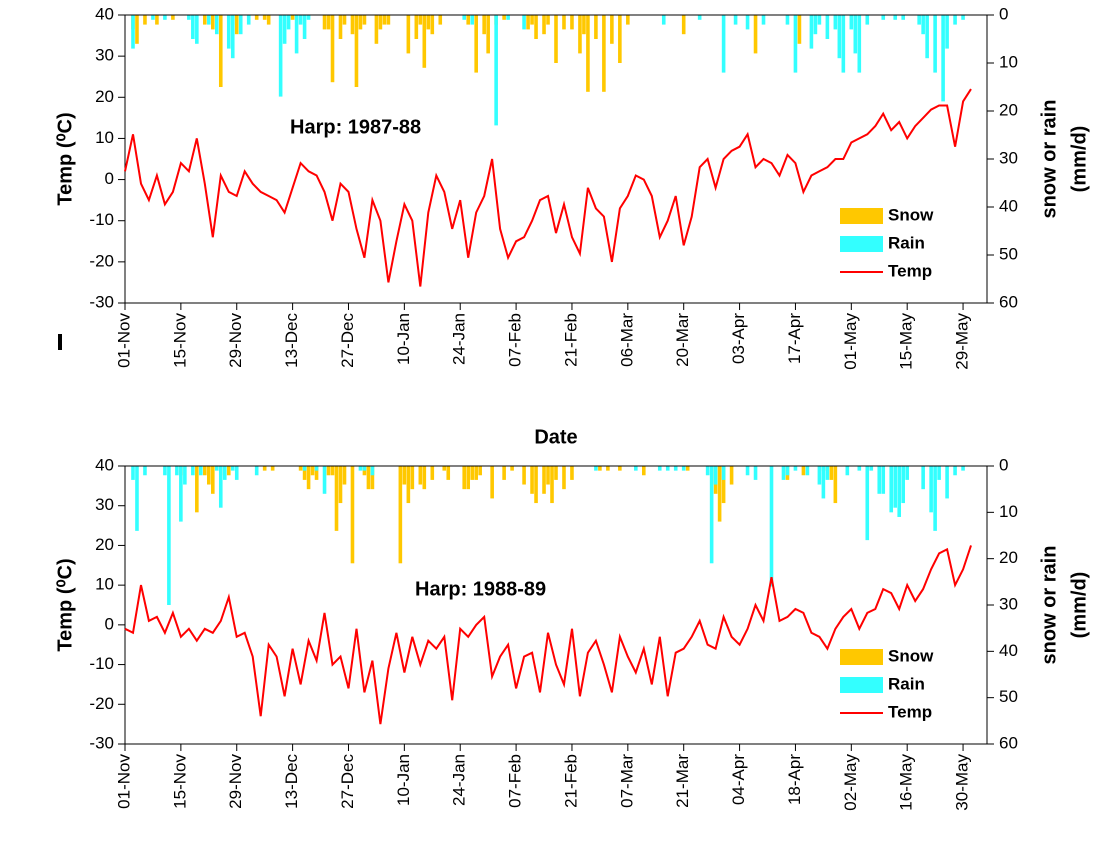  What do you see at coordinates (794, 338) in the screenshot?
I see `x-tick-label: 17-Apr` at bounding box center [794, 338].